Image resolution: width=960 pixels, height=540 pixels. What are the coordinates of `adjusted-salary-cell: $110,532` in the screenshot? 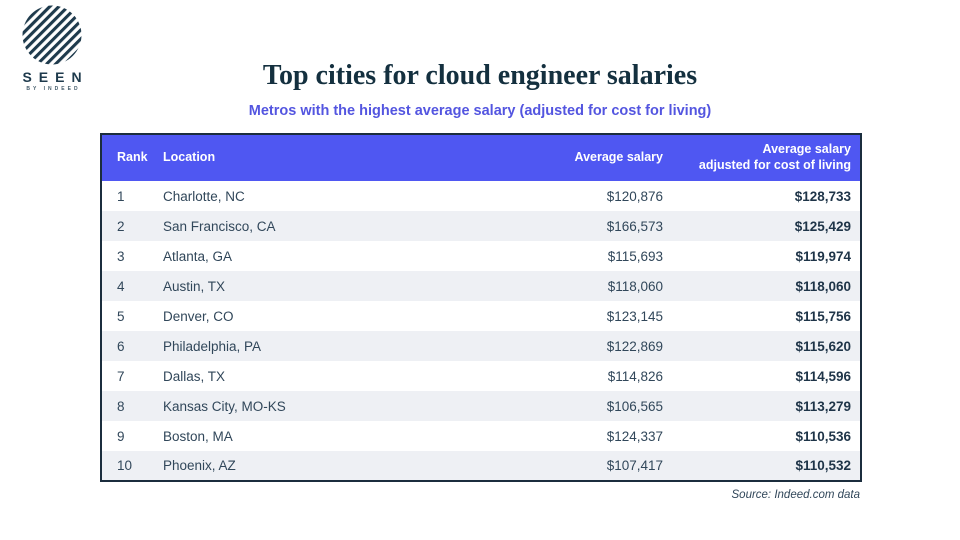 It's located at (762, 466).